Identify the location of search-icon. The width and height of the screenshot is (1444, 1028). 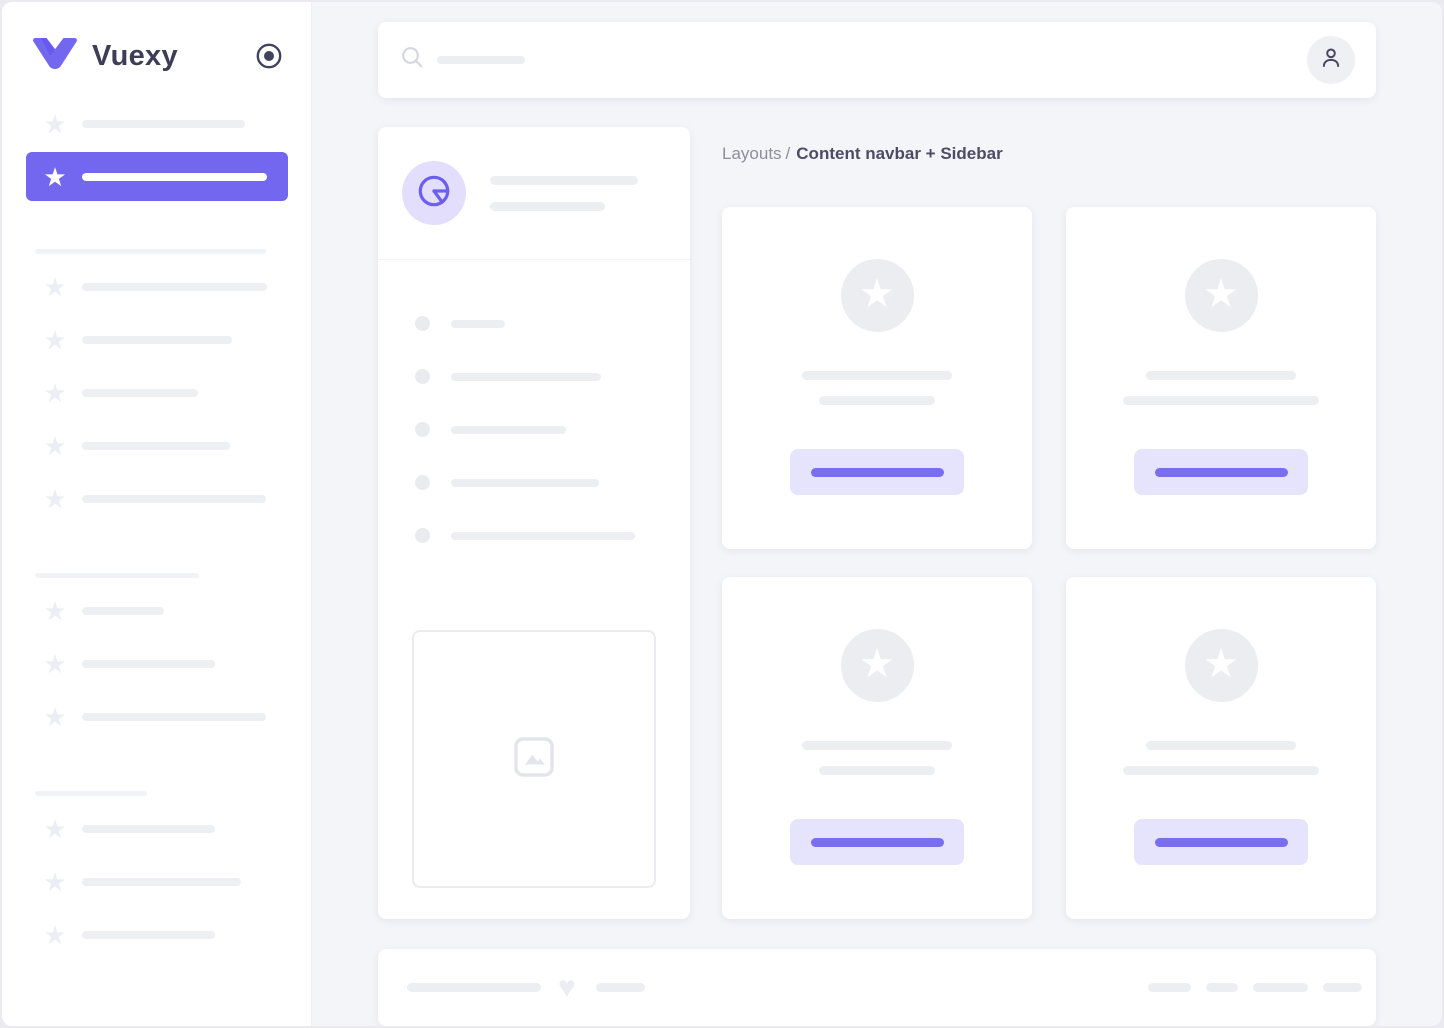
(412, 60).